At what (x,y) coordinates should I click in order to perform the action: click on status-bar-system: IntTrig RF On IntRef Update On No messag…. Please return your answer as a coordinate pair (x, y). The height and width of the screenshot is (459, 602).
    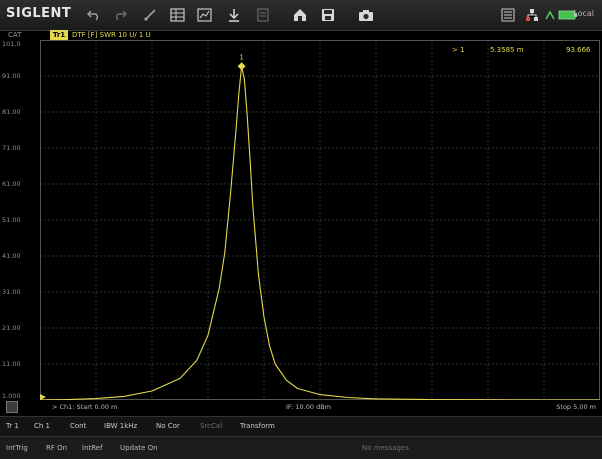
    Looking at the image, I should click on (301, 447).